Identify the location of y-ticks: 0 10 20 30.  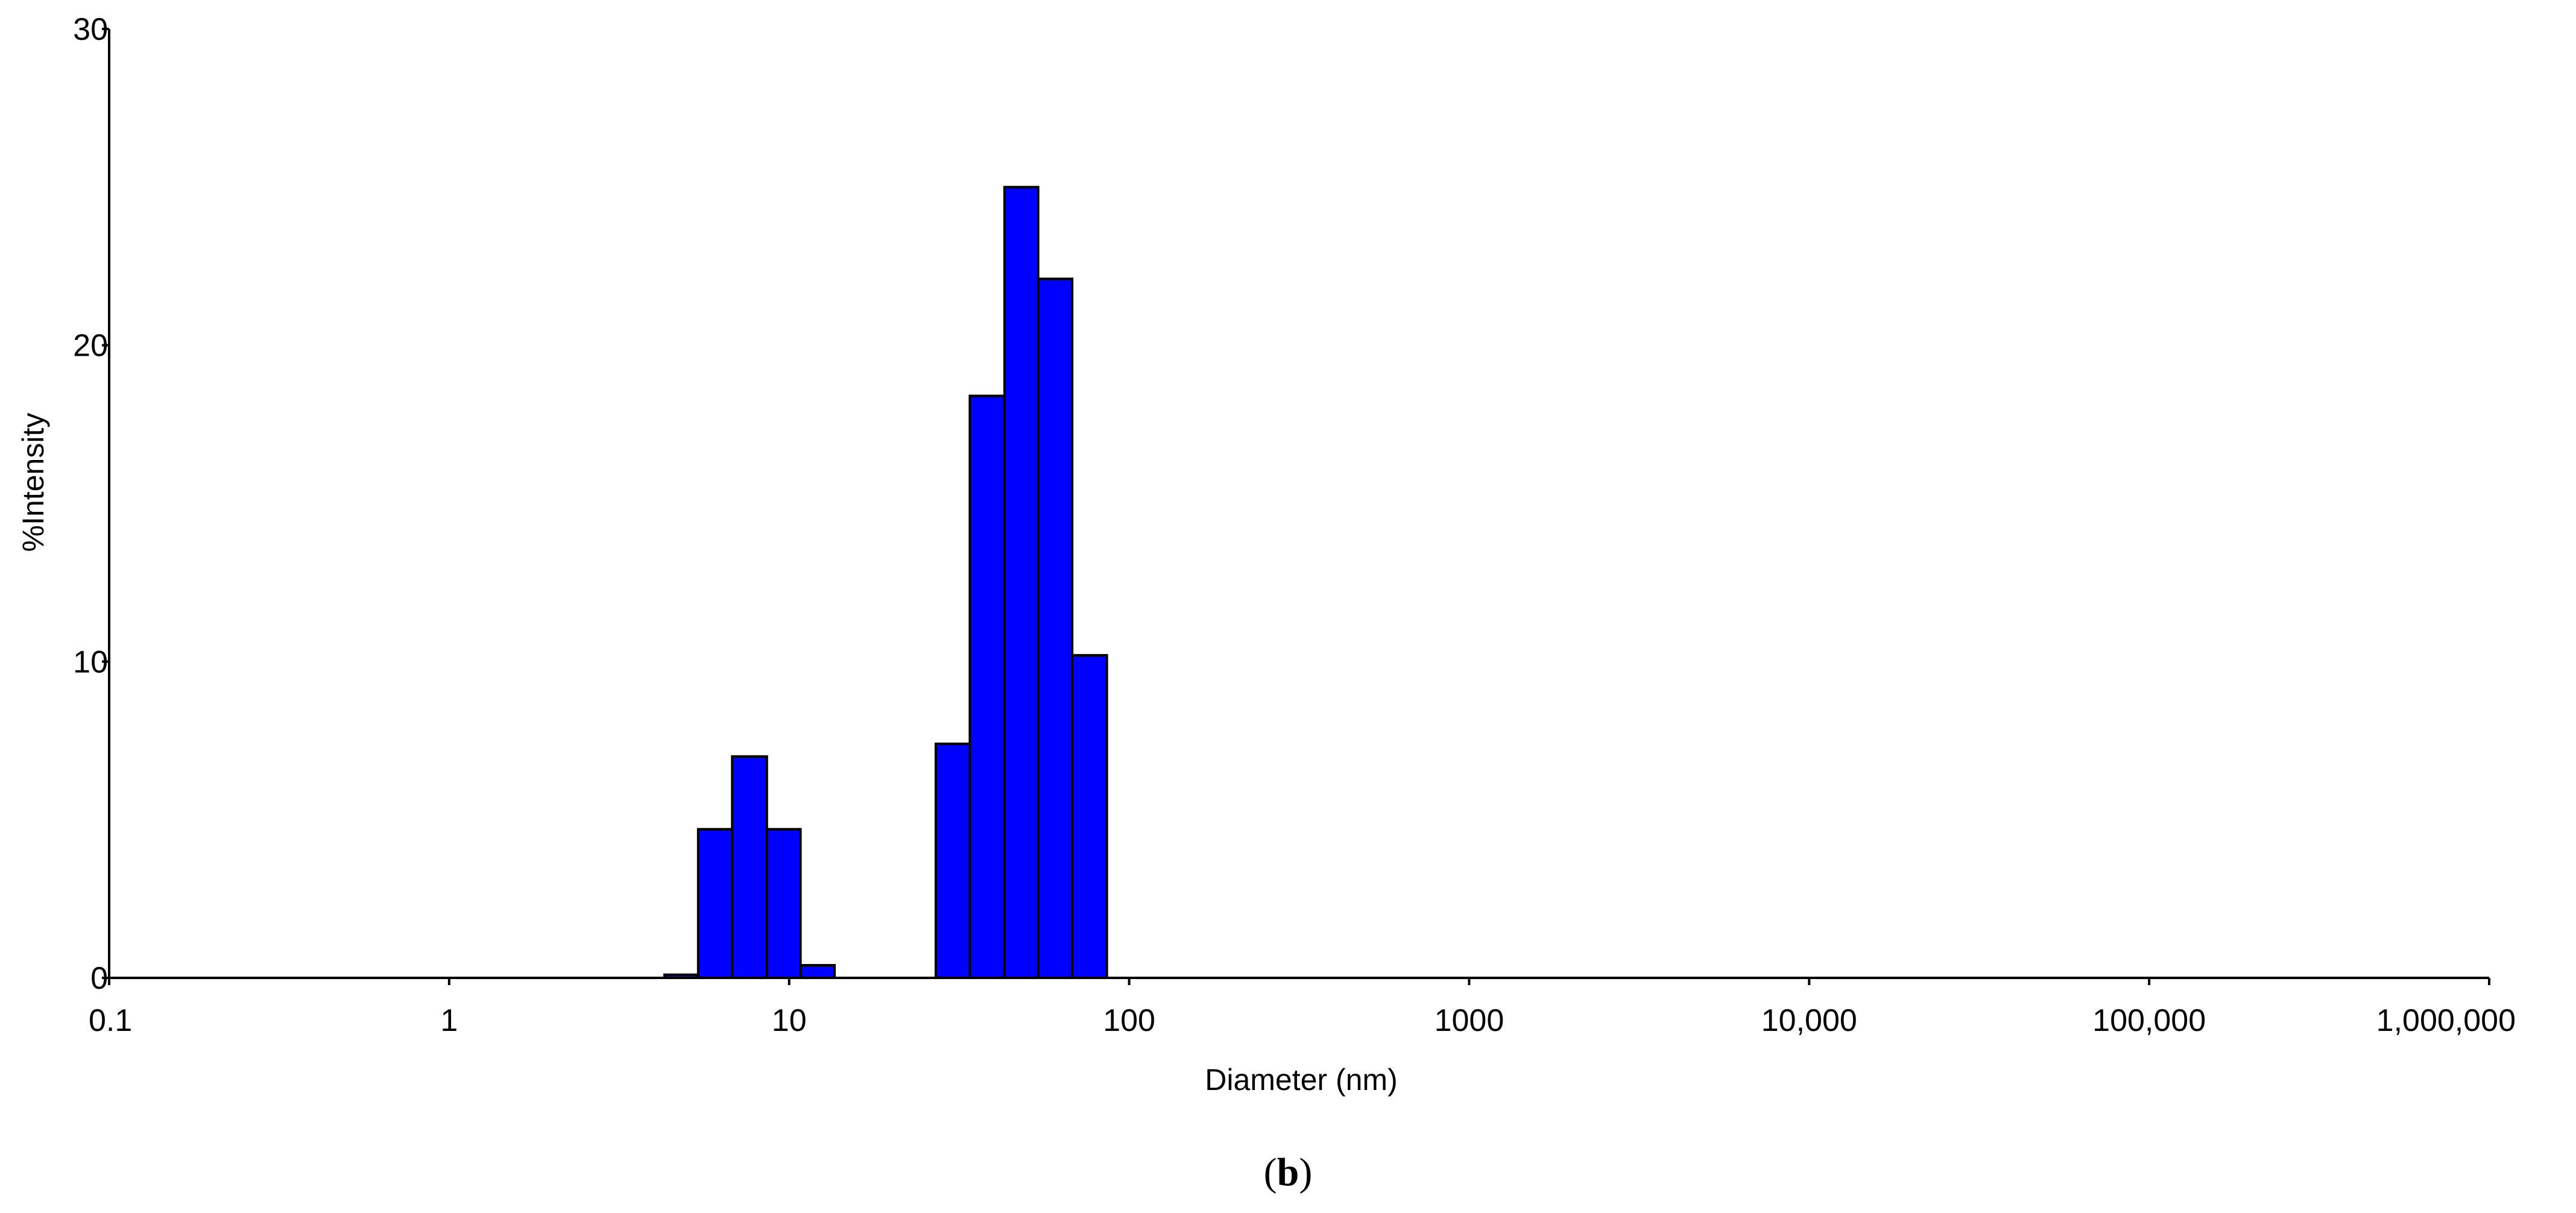
(91, 504).